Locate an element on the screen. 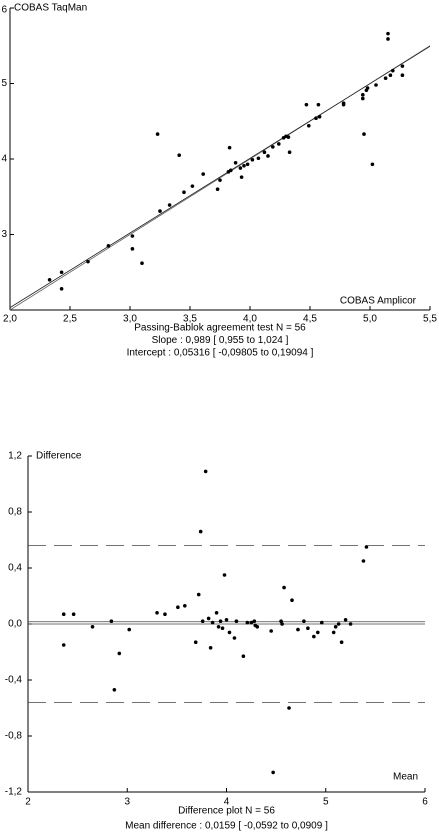  x-tick-label: 4,5 is located at coordinates (310, 319).